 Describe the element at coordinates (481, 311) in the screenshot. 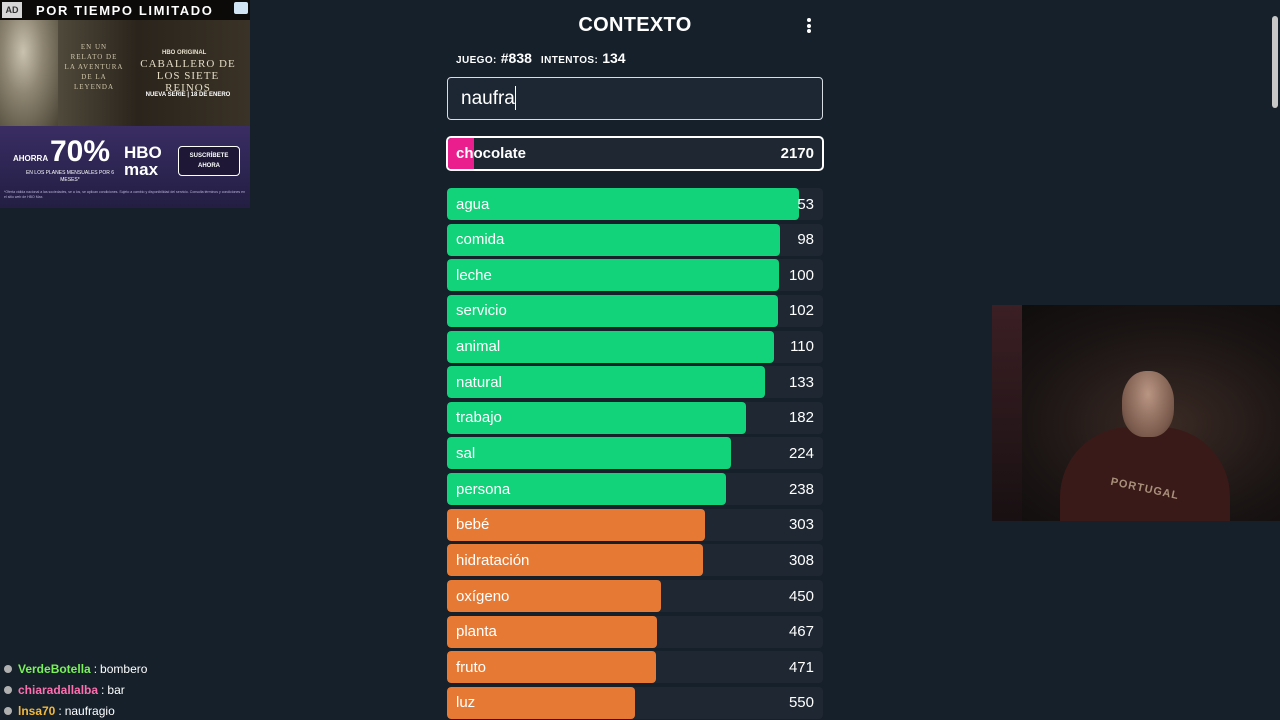

I see `guess-word: servicio` at that location.